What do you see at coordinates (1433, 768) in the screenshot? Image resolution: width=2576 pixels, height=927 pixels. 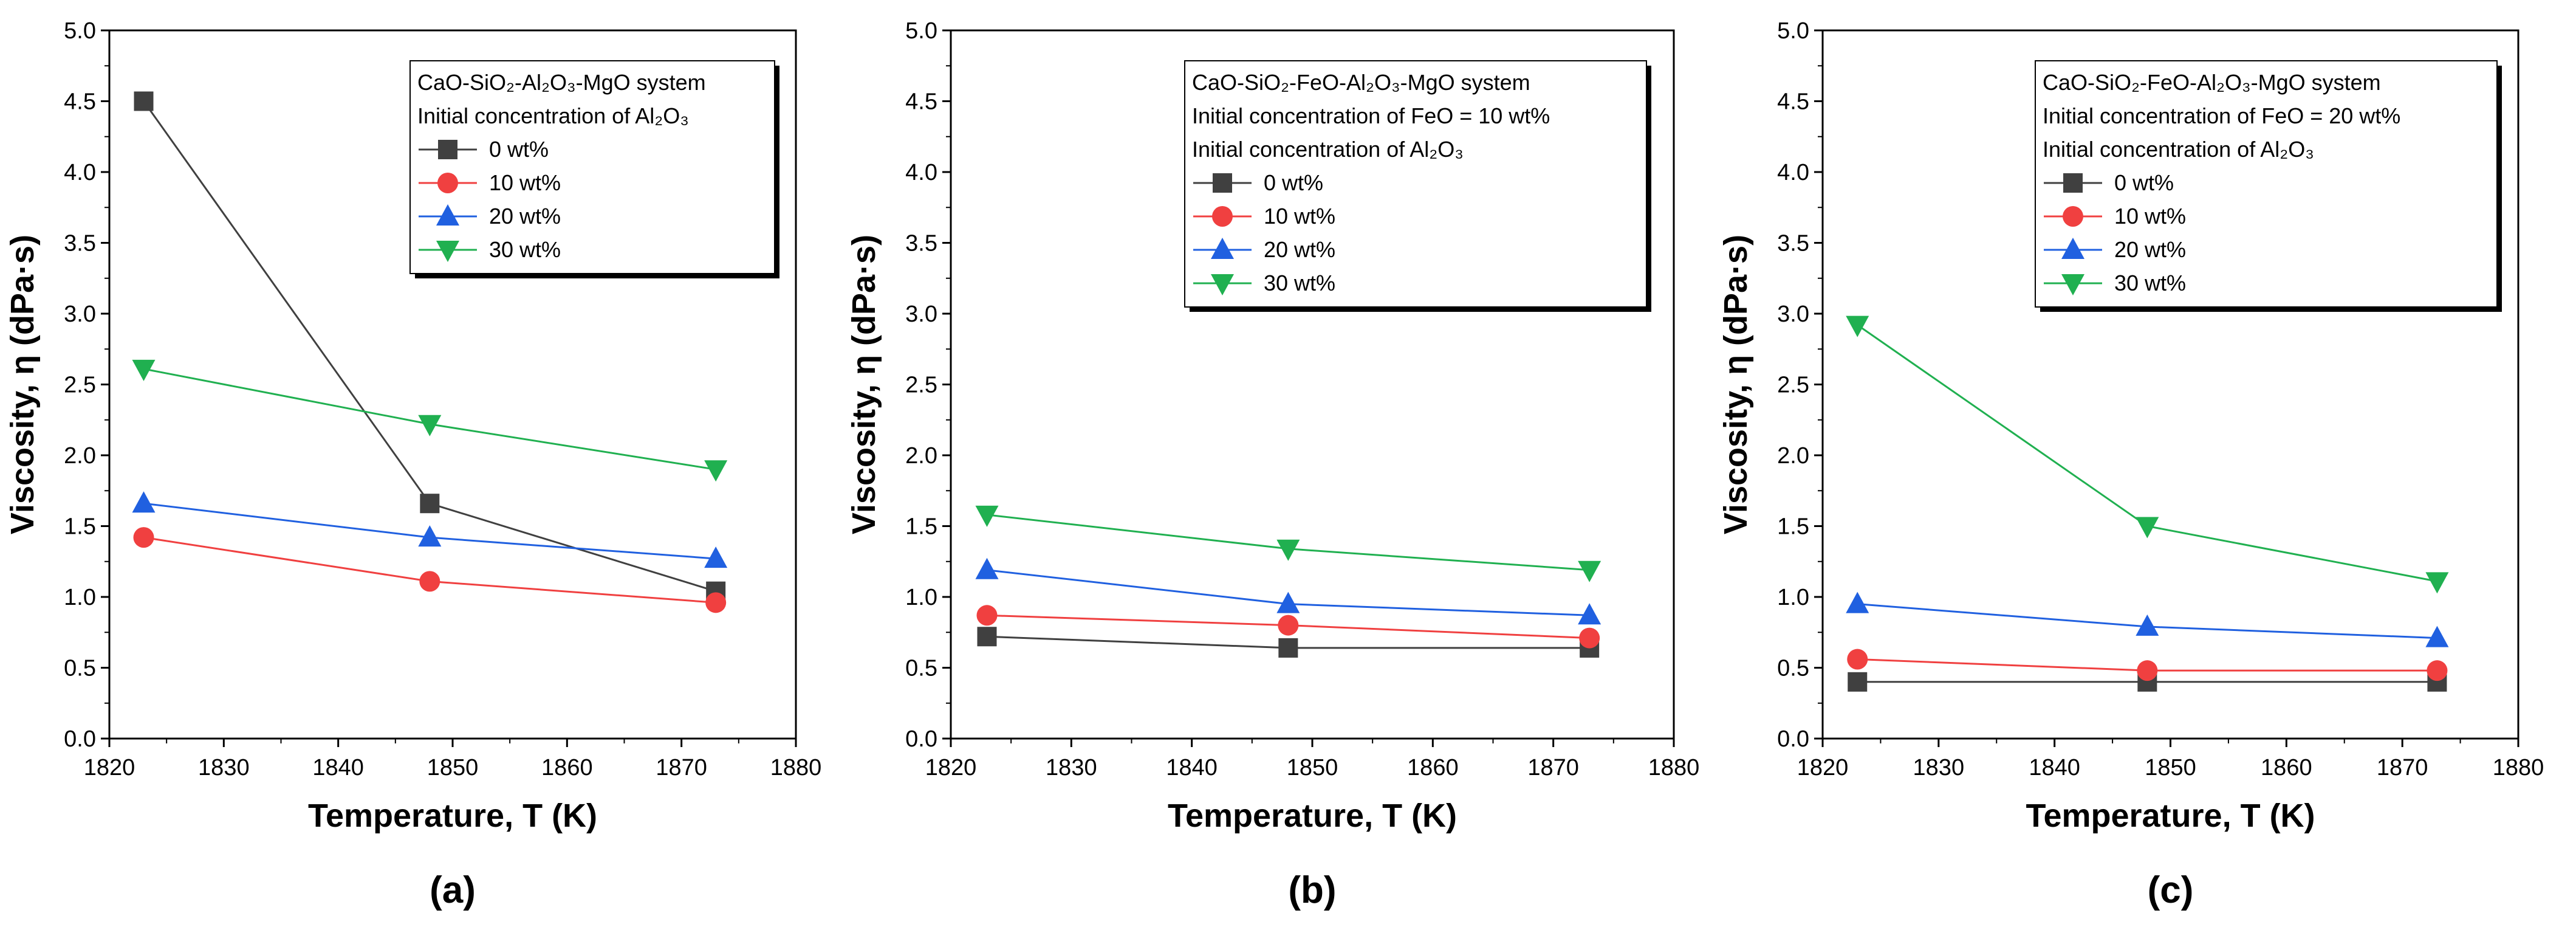 I see `x-tick-label: 1860` at bounding box center [1433, 768].